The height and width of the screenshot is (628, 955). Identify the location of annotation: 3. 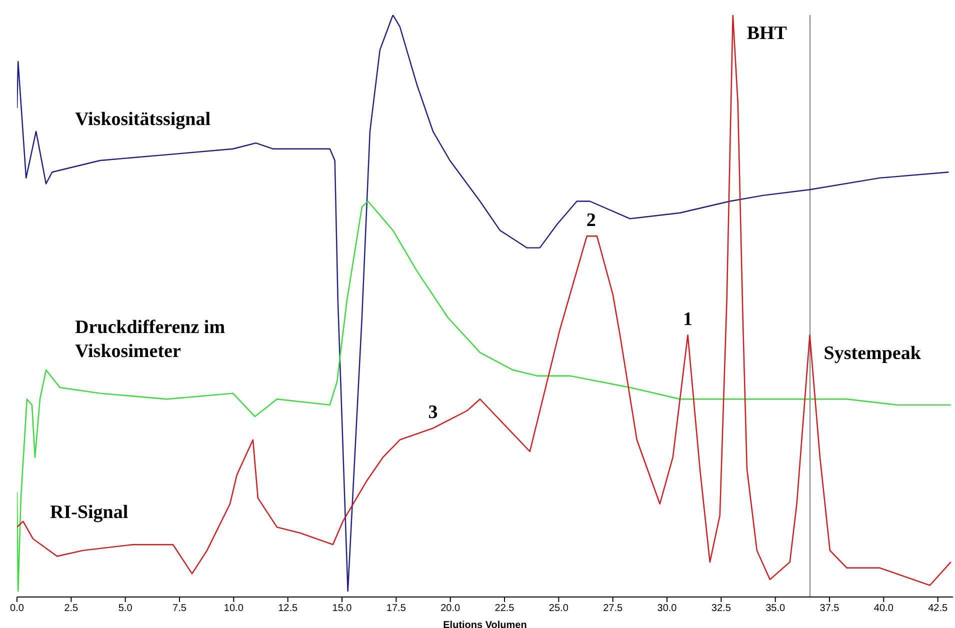
(433, 413).